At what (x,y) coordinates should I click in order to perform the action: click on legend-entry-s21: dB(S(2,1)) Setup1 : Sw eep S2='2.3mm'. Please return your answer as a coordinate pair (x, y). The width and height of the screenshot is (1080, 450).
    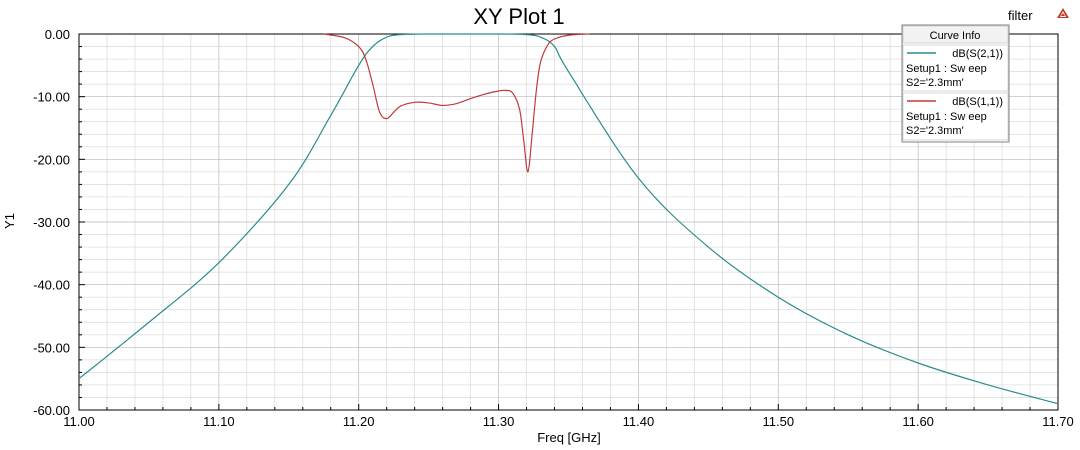
    Looking at the image, I should click on (955, 68).